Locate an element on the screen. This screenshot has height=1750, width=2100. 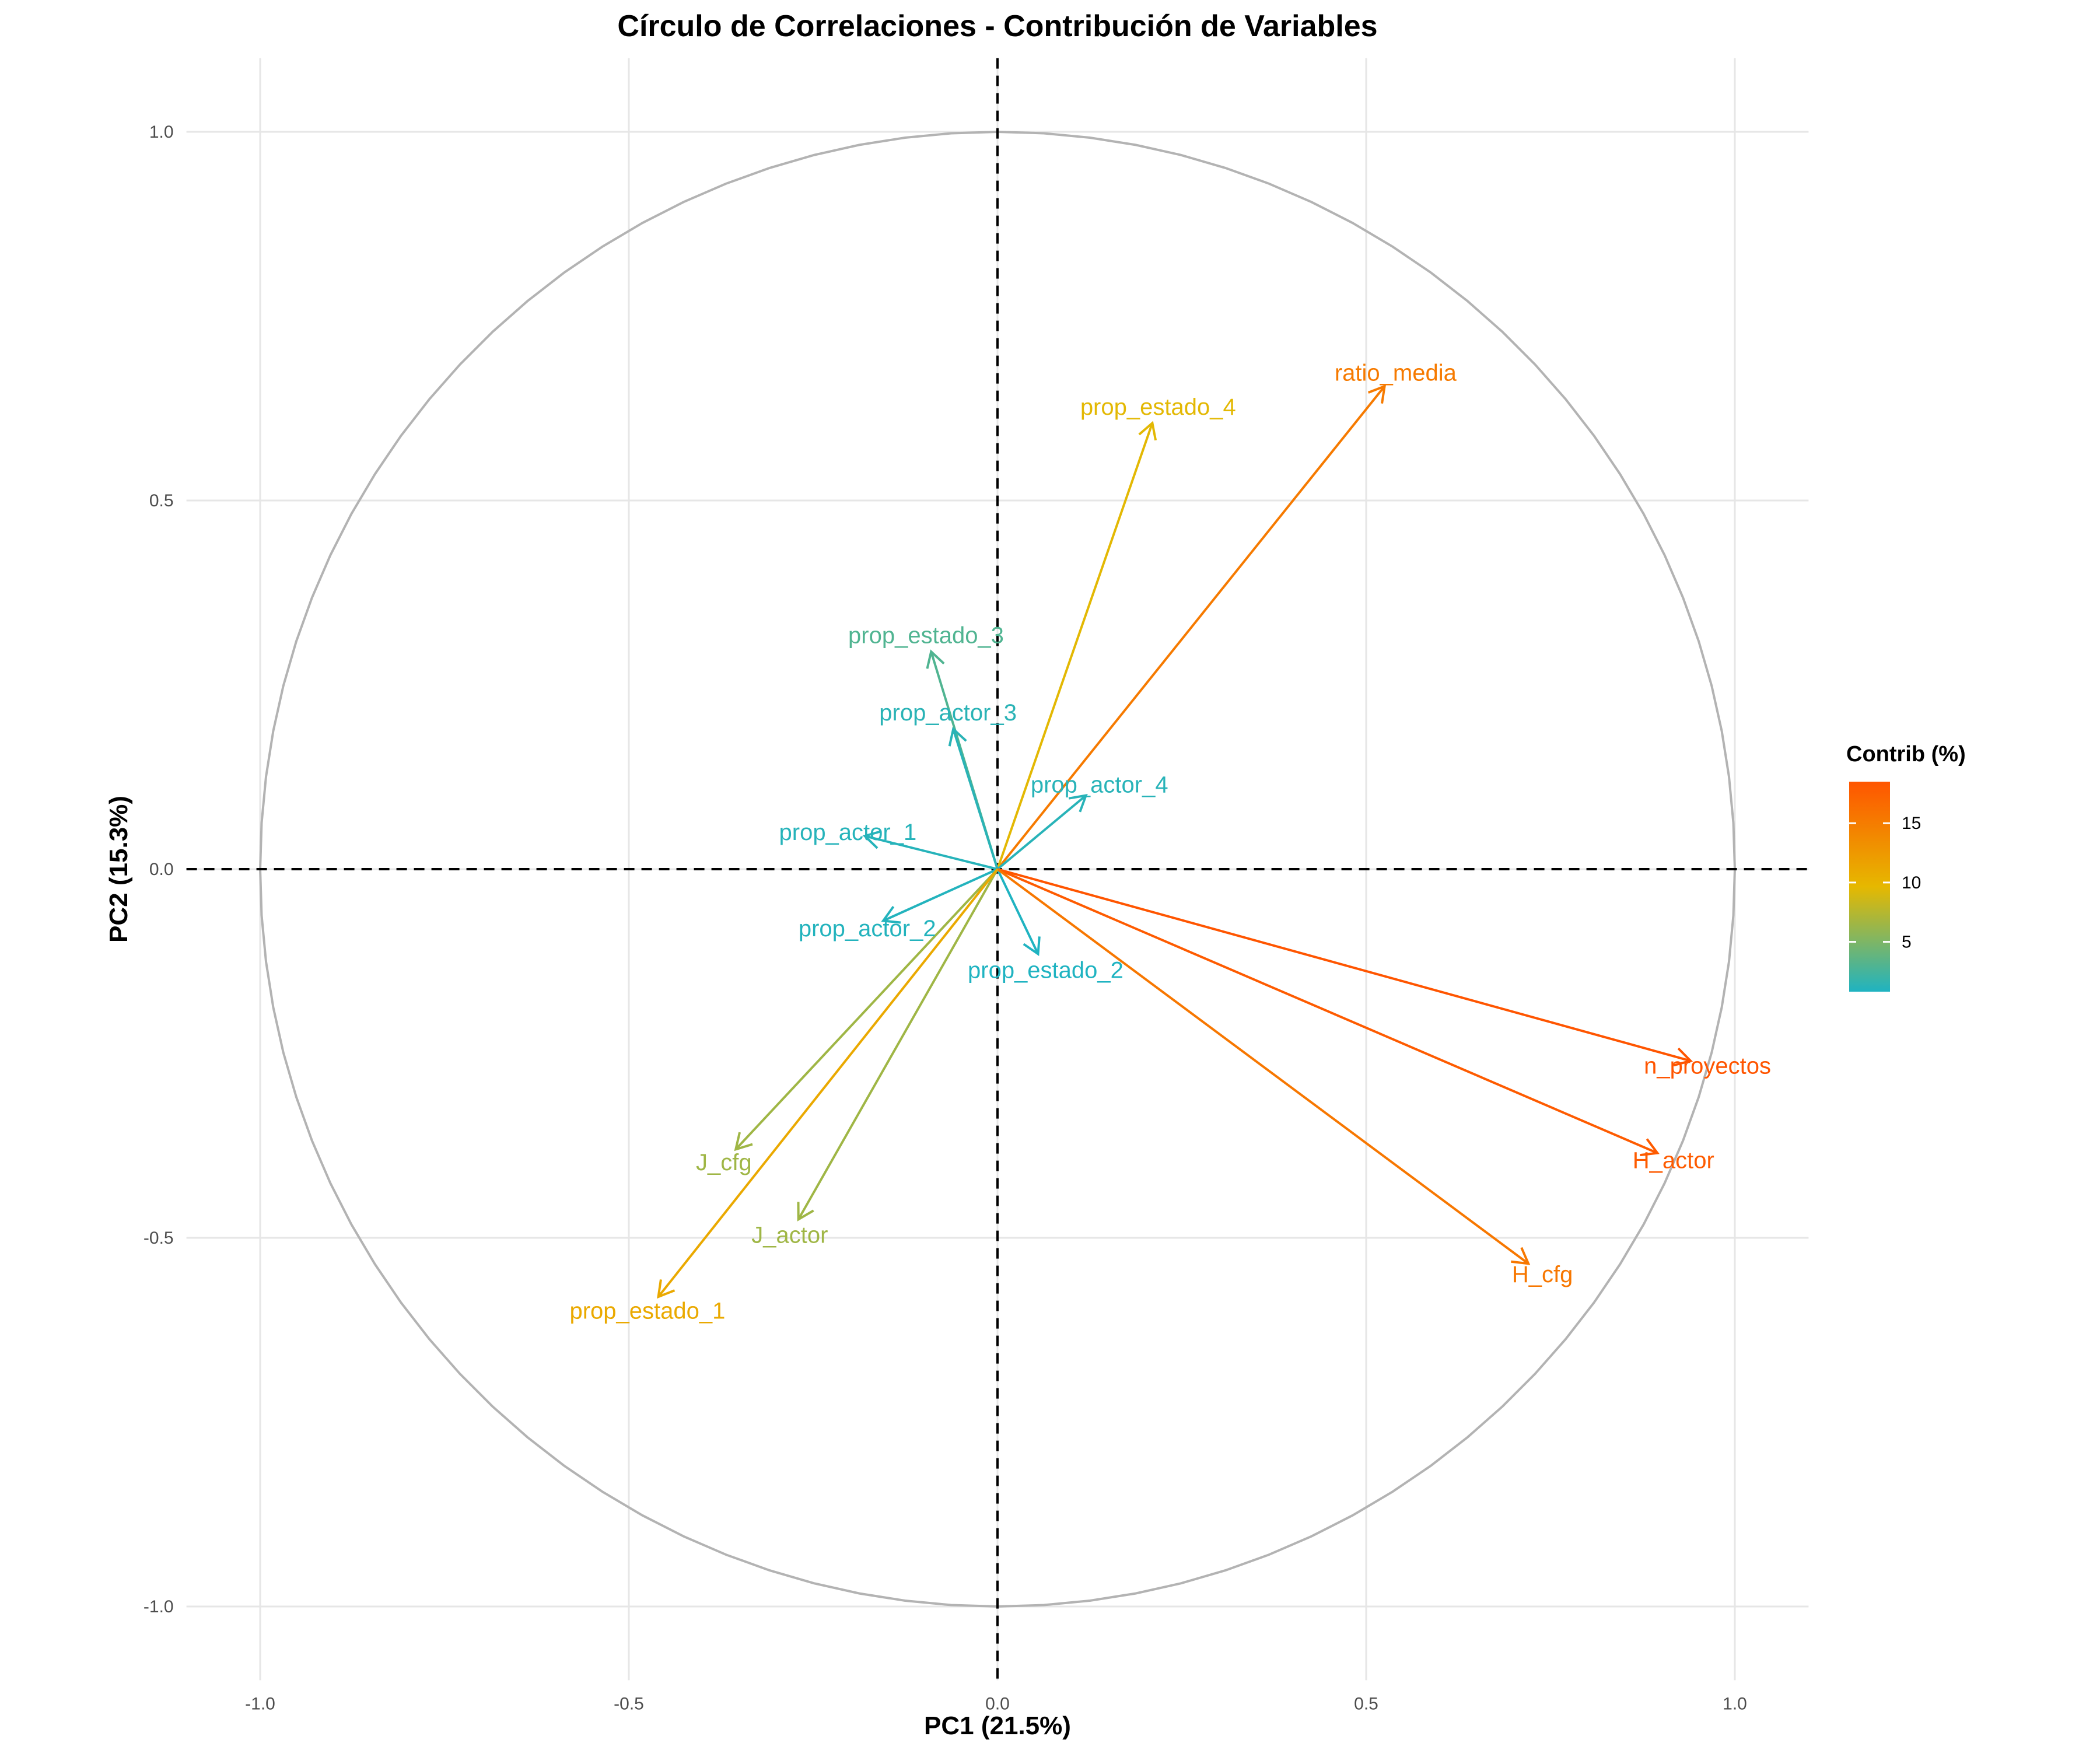
arrow-head-J_cfg is located at coordinates (743, 1142).